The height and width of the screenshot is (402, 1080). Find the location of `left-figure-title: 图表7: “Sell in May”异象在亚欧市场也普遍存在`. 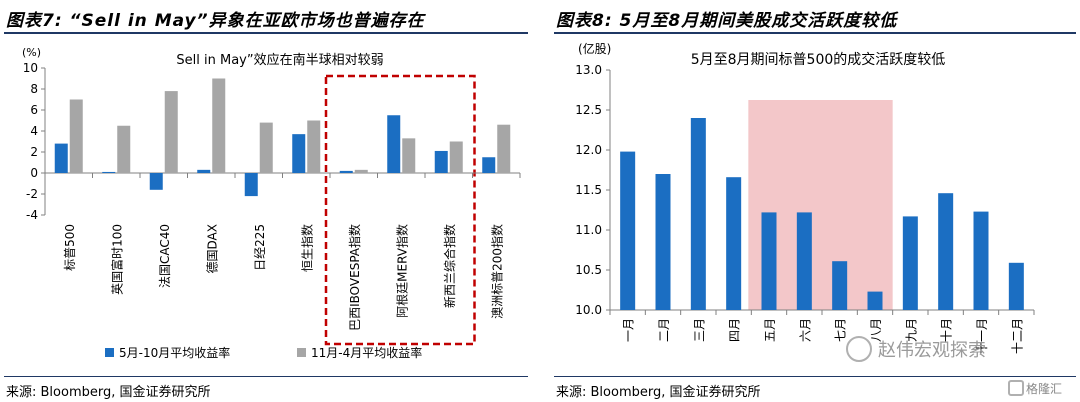

left-figure-title: 图表7: “Sell in May”异象在亚欧市场也普遍存在 is located at coordinates (215, 21).